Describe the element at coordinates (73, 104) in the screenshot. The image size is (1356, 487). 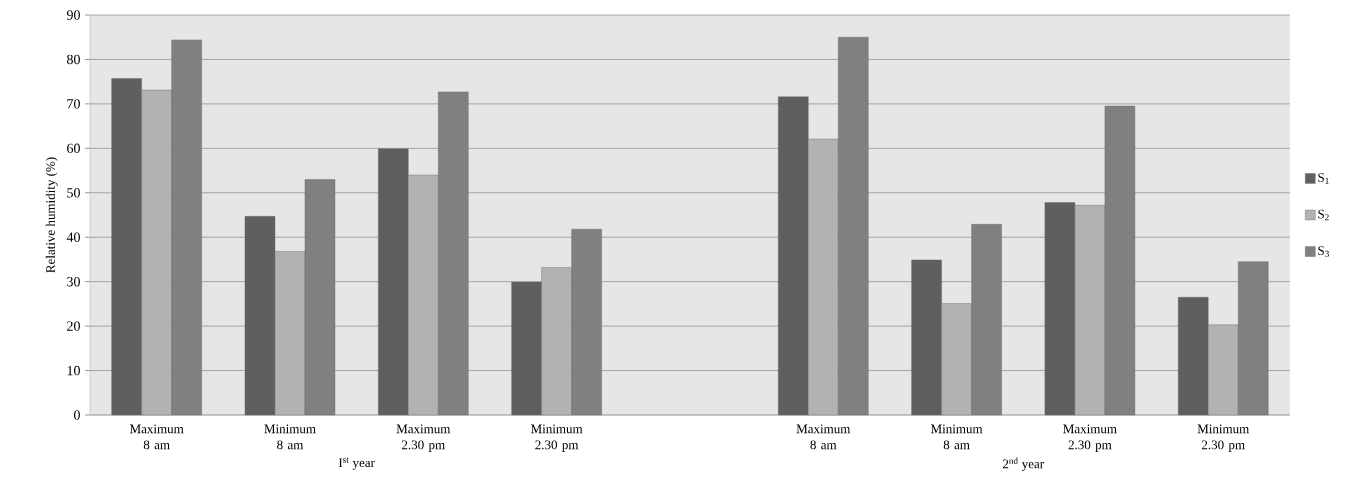
I see `y-tick-label: 70` at that location.